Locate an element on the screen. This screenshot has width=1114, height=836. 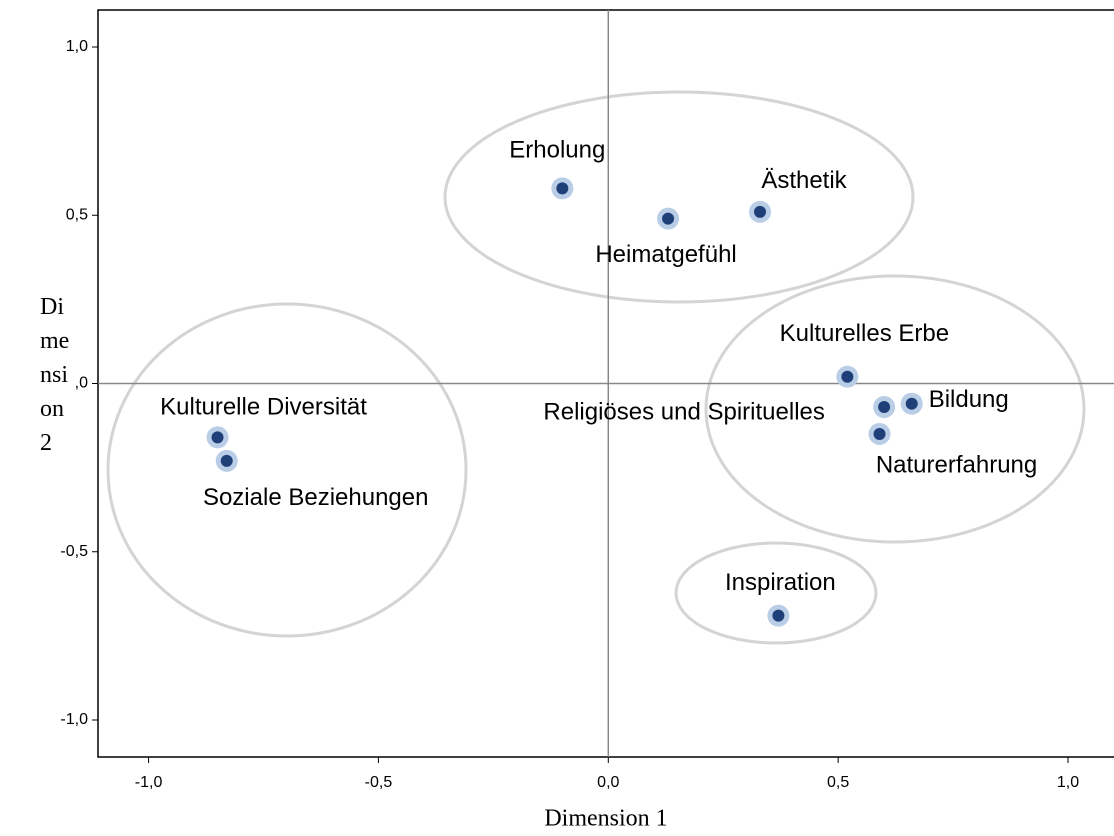
y-axis-label: Dimension 2 is located at coordinates (58, 383).